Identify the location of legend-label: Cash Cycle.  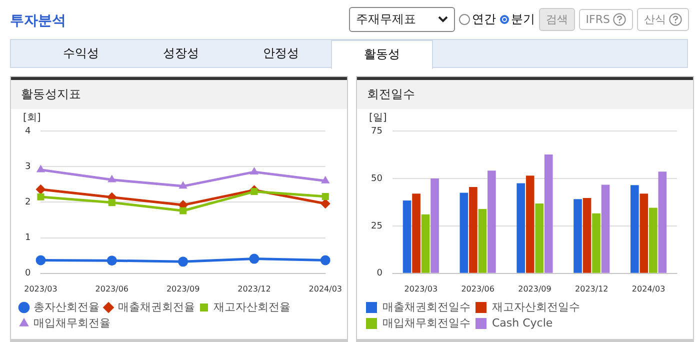
(522, 323).